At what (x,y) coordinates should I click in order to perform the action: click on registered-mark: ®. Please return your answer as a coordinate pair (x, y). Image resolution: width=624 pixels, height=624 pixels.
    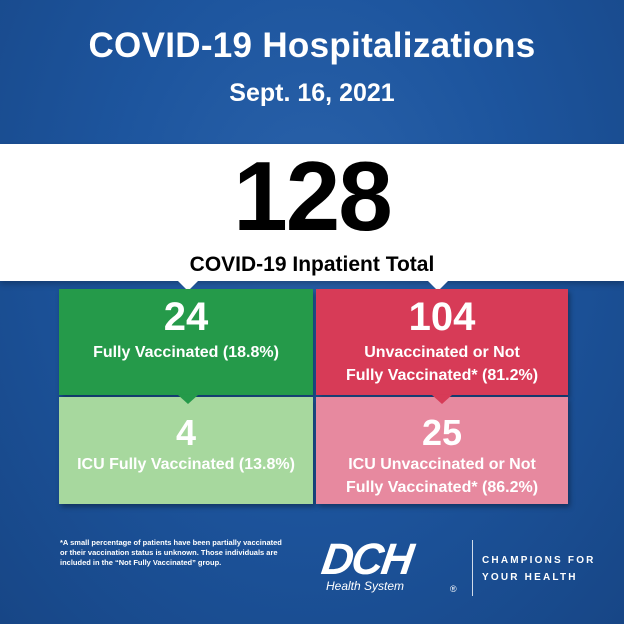
    Looking at the image, I should click on (453, 589).